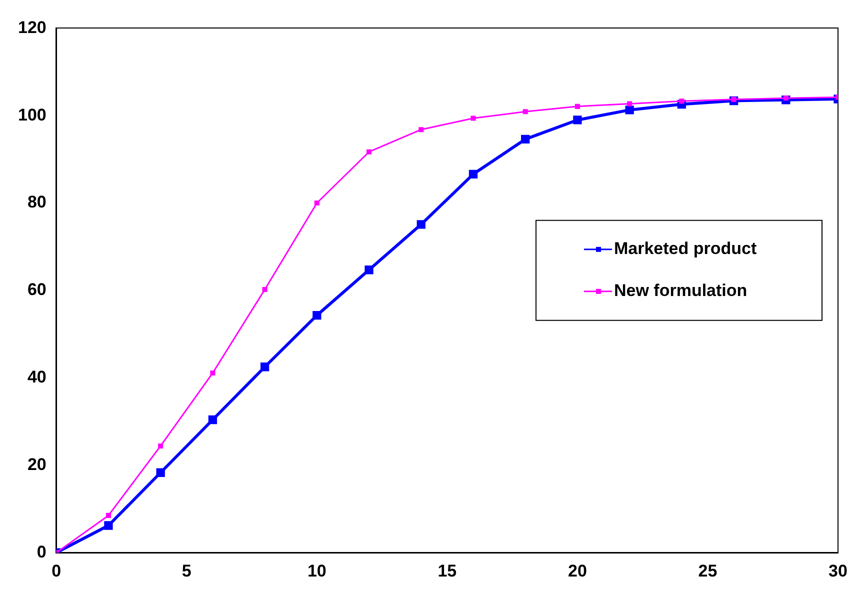 Image resolution: width=860 pixels, height=593 pixels. Describe the element at coordinates (838, 570) in the screenshot. I see `x-tick-label: 30` at that location.